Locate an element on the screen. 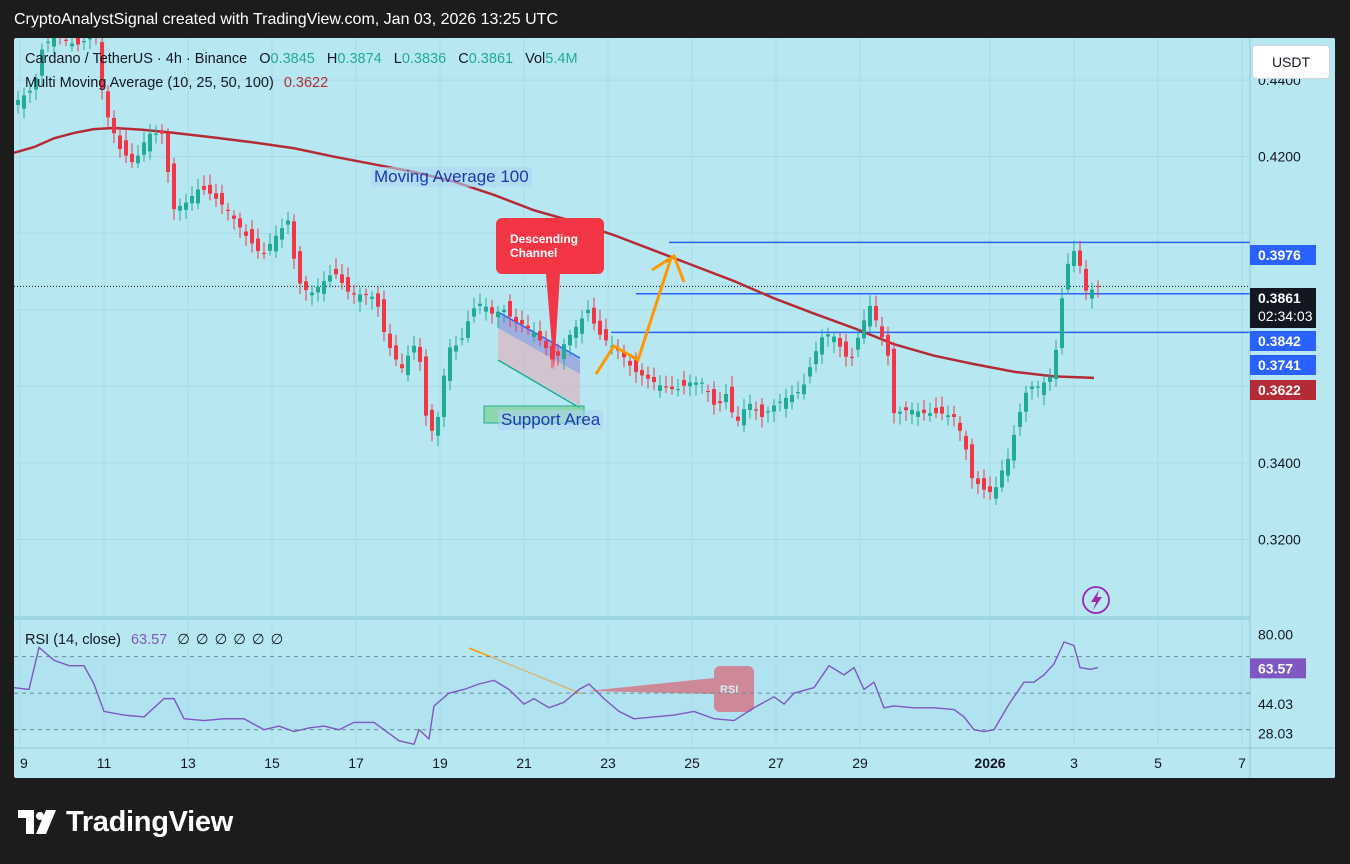 This screenshot has height=864, width=1350. support-area-label: Support Area is located at coordinates (551, 420).